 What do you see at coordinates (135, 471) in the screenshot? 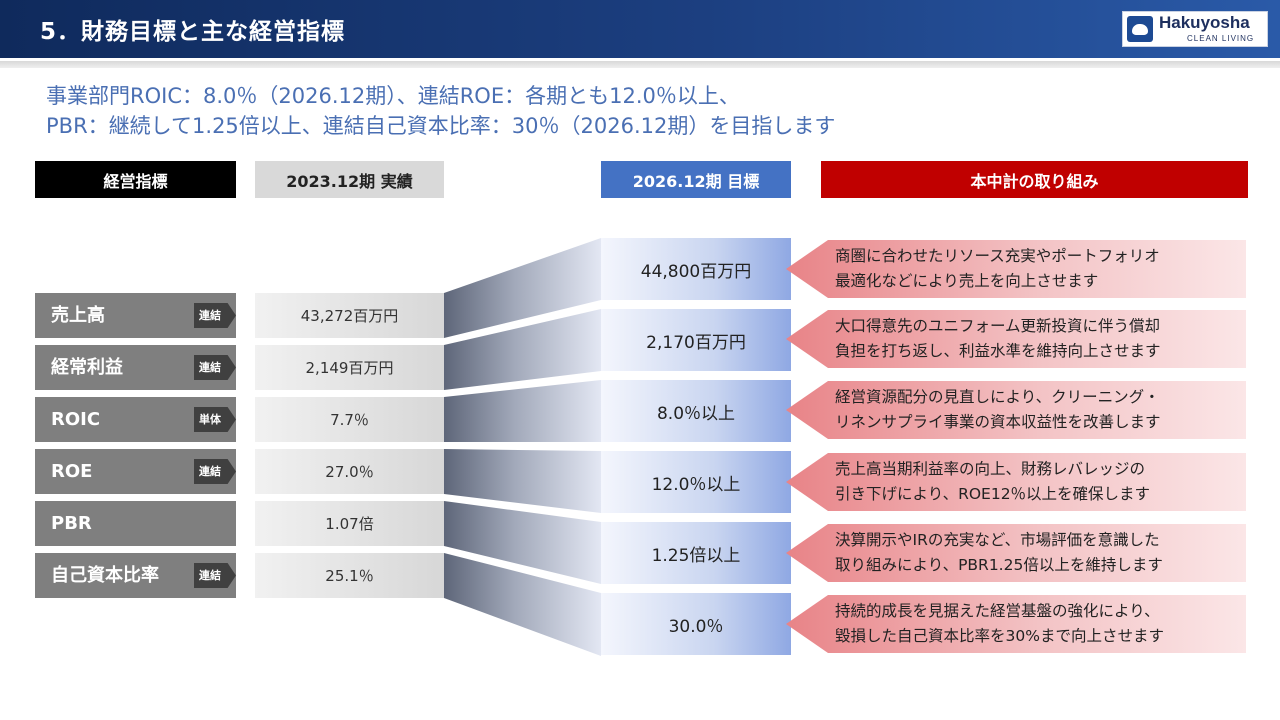
I see `kpi-roe: ROE 連結` at bounding box center [135, 471].